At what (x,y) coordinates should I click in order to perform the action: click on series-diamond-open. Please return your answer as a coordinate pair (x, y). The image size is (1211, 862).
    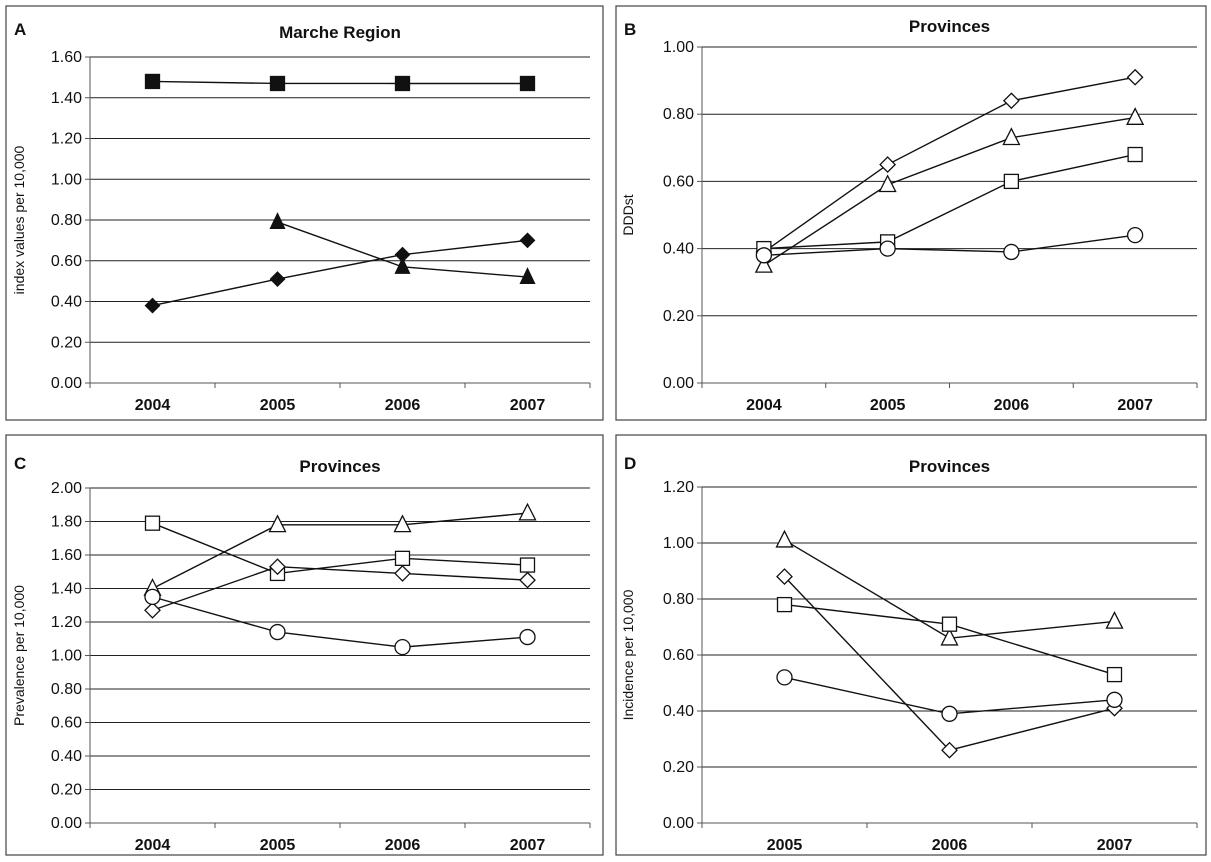
    Looking at the image, I should click on (340, 588).